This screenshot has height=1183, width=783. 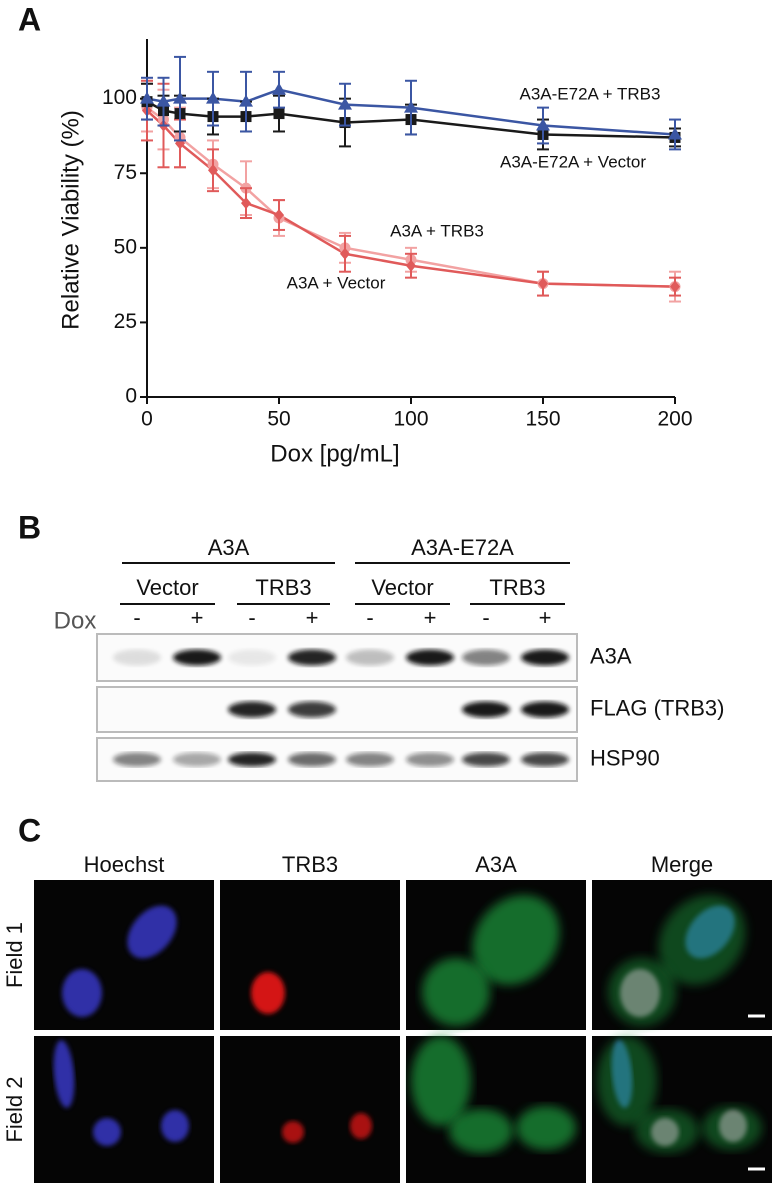 What do you see at coordinates (131, 396) in the screenshot?
I see `y-tick-label: 0` at bounding box center [131, 396].